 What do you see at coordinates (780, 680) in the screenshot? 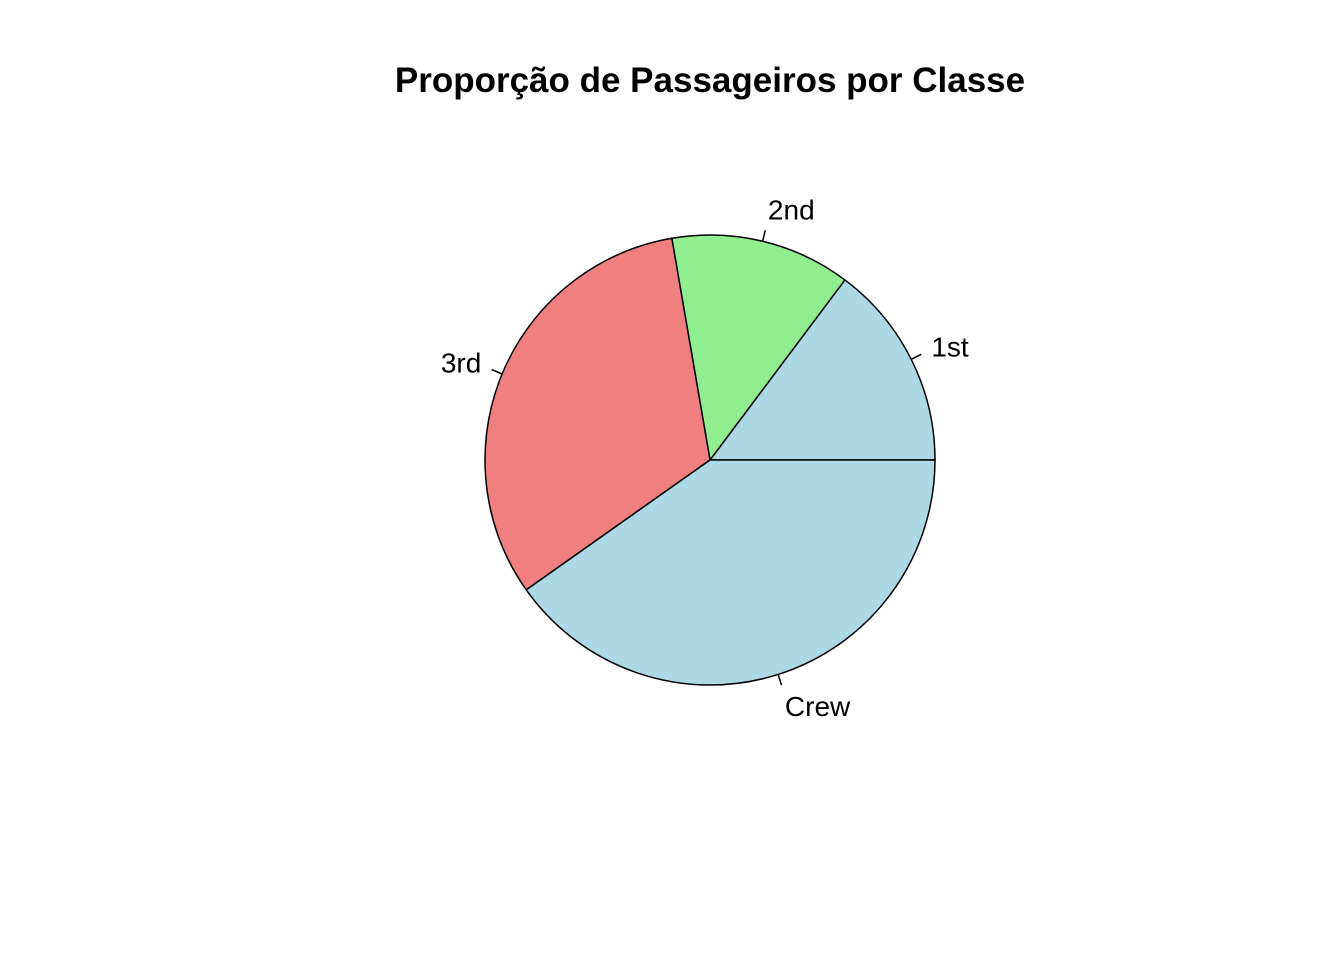
I see `leader-line-crew` at bounding box center [780, 680].